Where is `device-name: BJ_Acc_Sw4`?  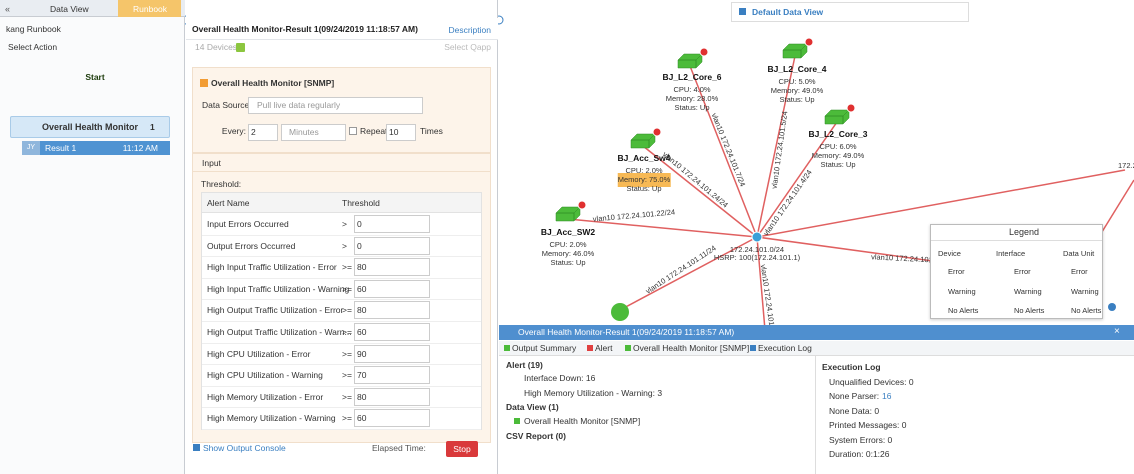 device-name: BJ_Acc_Sw4 is located at coordinates (644, 158).